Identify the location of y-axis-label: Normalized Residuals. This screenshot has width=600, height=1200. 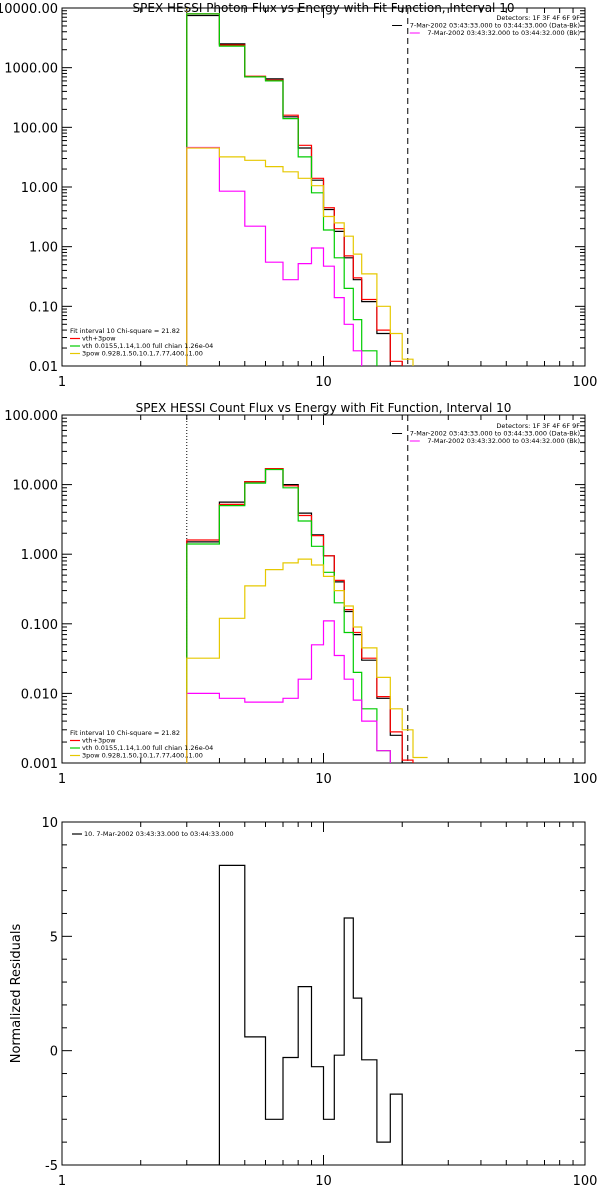
(16, 994).